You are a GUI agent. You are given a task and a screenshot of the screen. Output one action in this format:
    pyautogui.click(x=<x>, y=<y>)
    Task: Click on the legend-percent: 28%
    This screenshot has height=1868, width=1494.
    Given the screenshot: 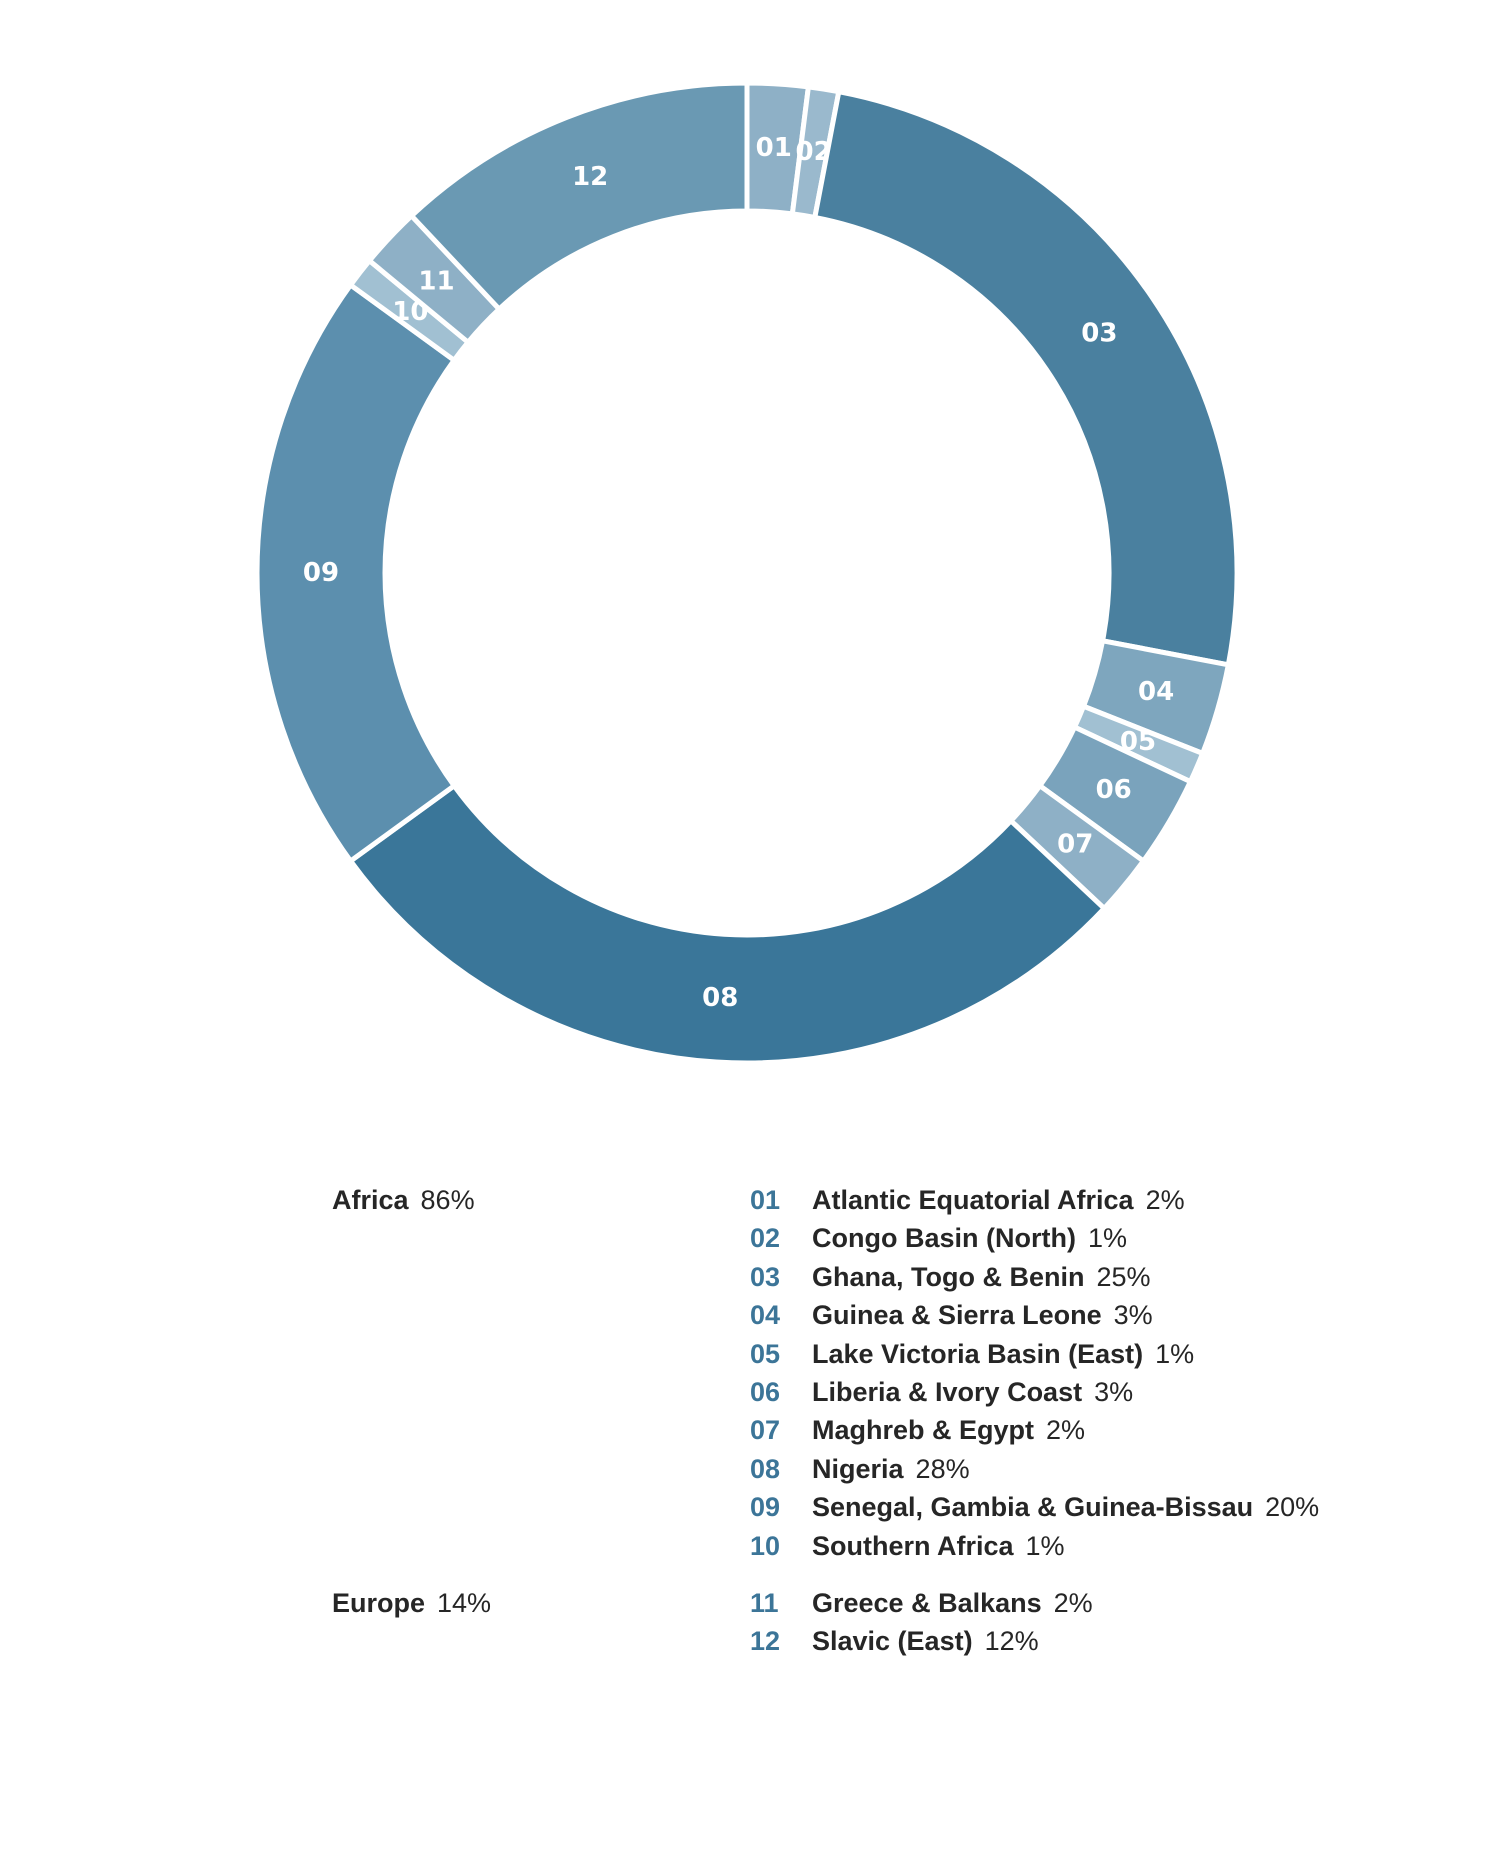 What is the action you would take?
    pyautogui.click(x=942, y=1468)
    